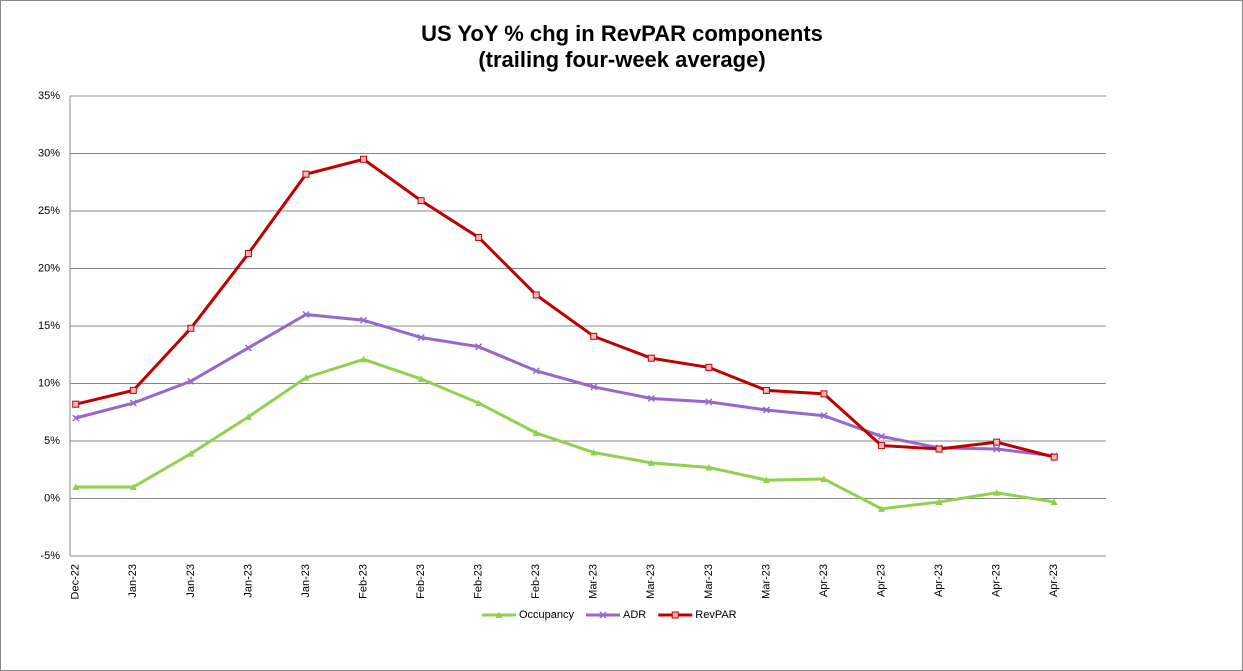  What do you see at coordinates (49, 211) in the screenshot?
I see `y-tick-label: 25%` at bounding box center [49, 211].